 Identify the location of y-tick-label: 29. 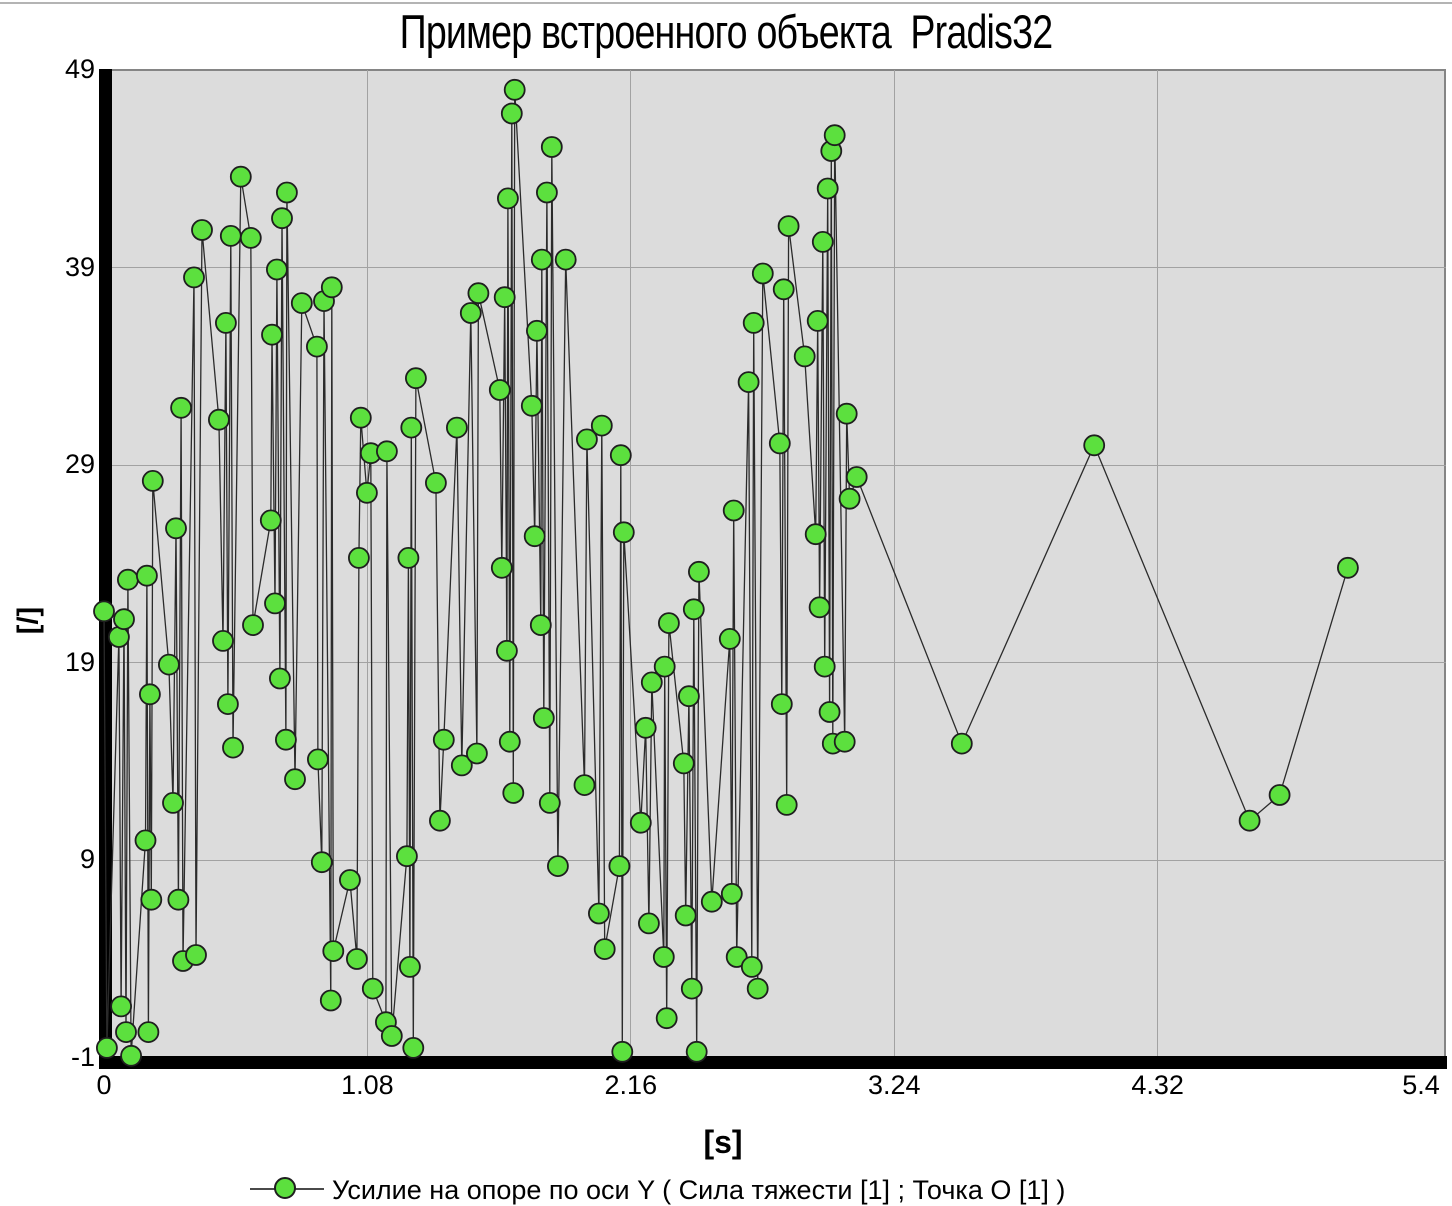
(79, 464).